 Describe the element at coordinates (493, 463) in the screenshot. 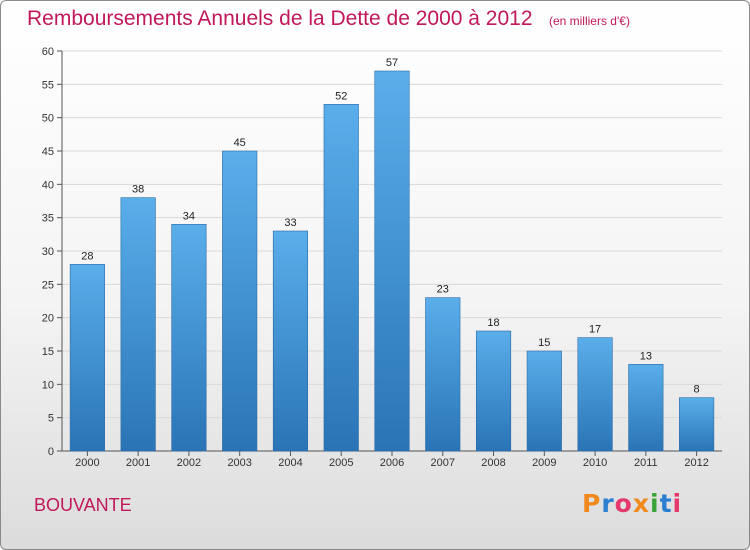

I see `x-tick-label: 2008` at that location.